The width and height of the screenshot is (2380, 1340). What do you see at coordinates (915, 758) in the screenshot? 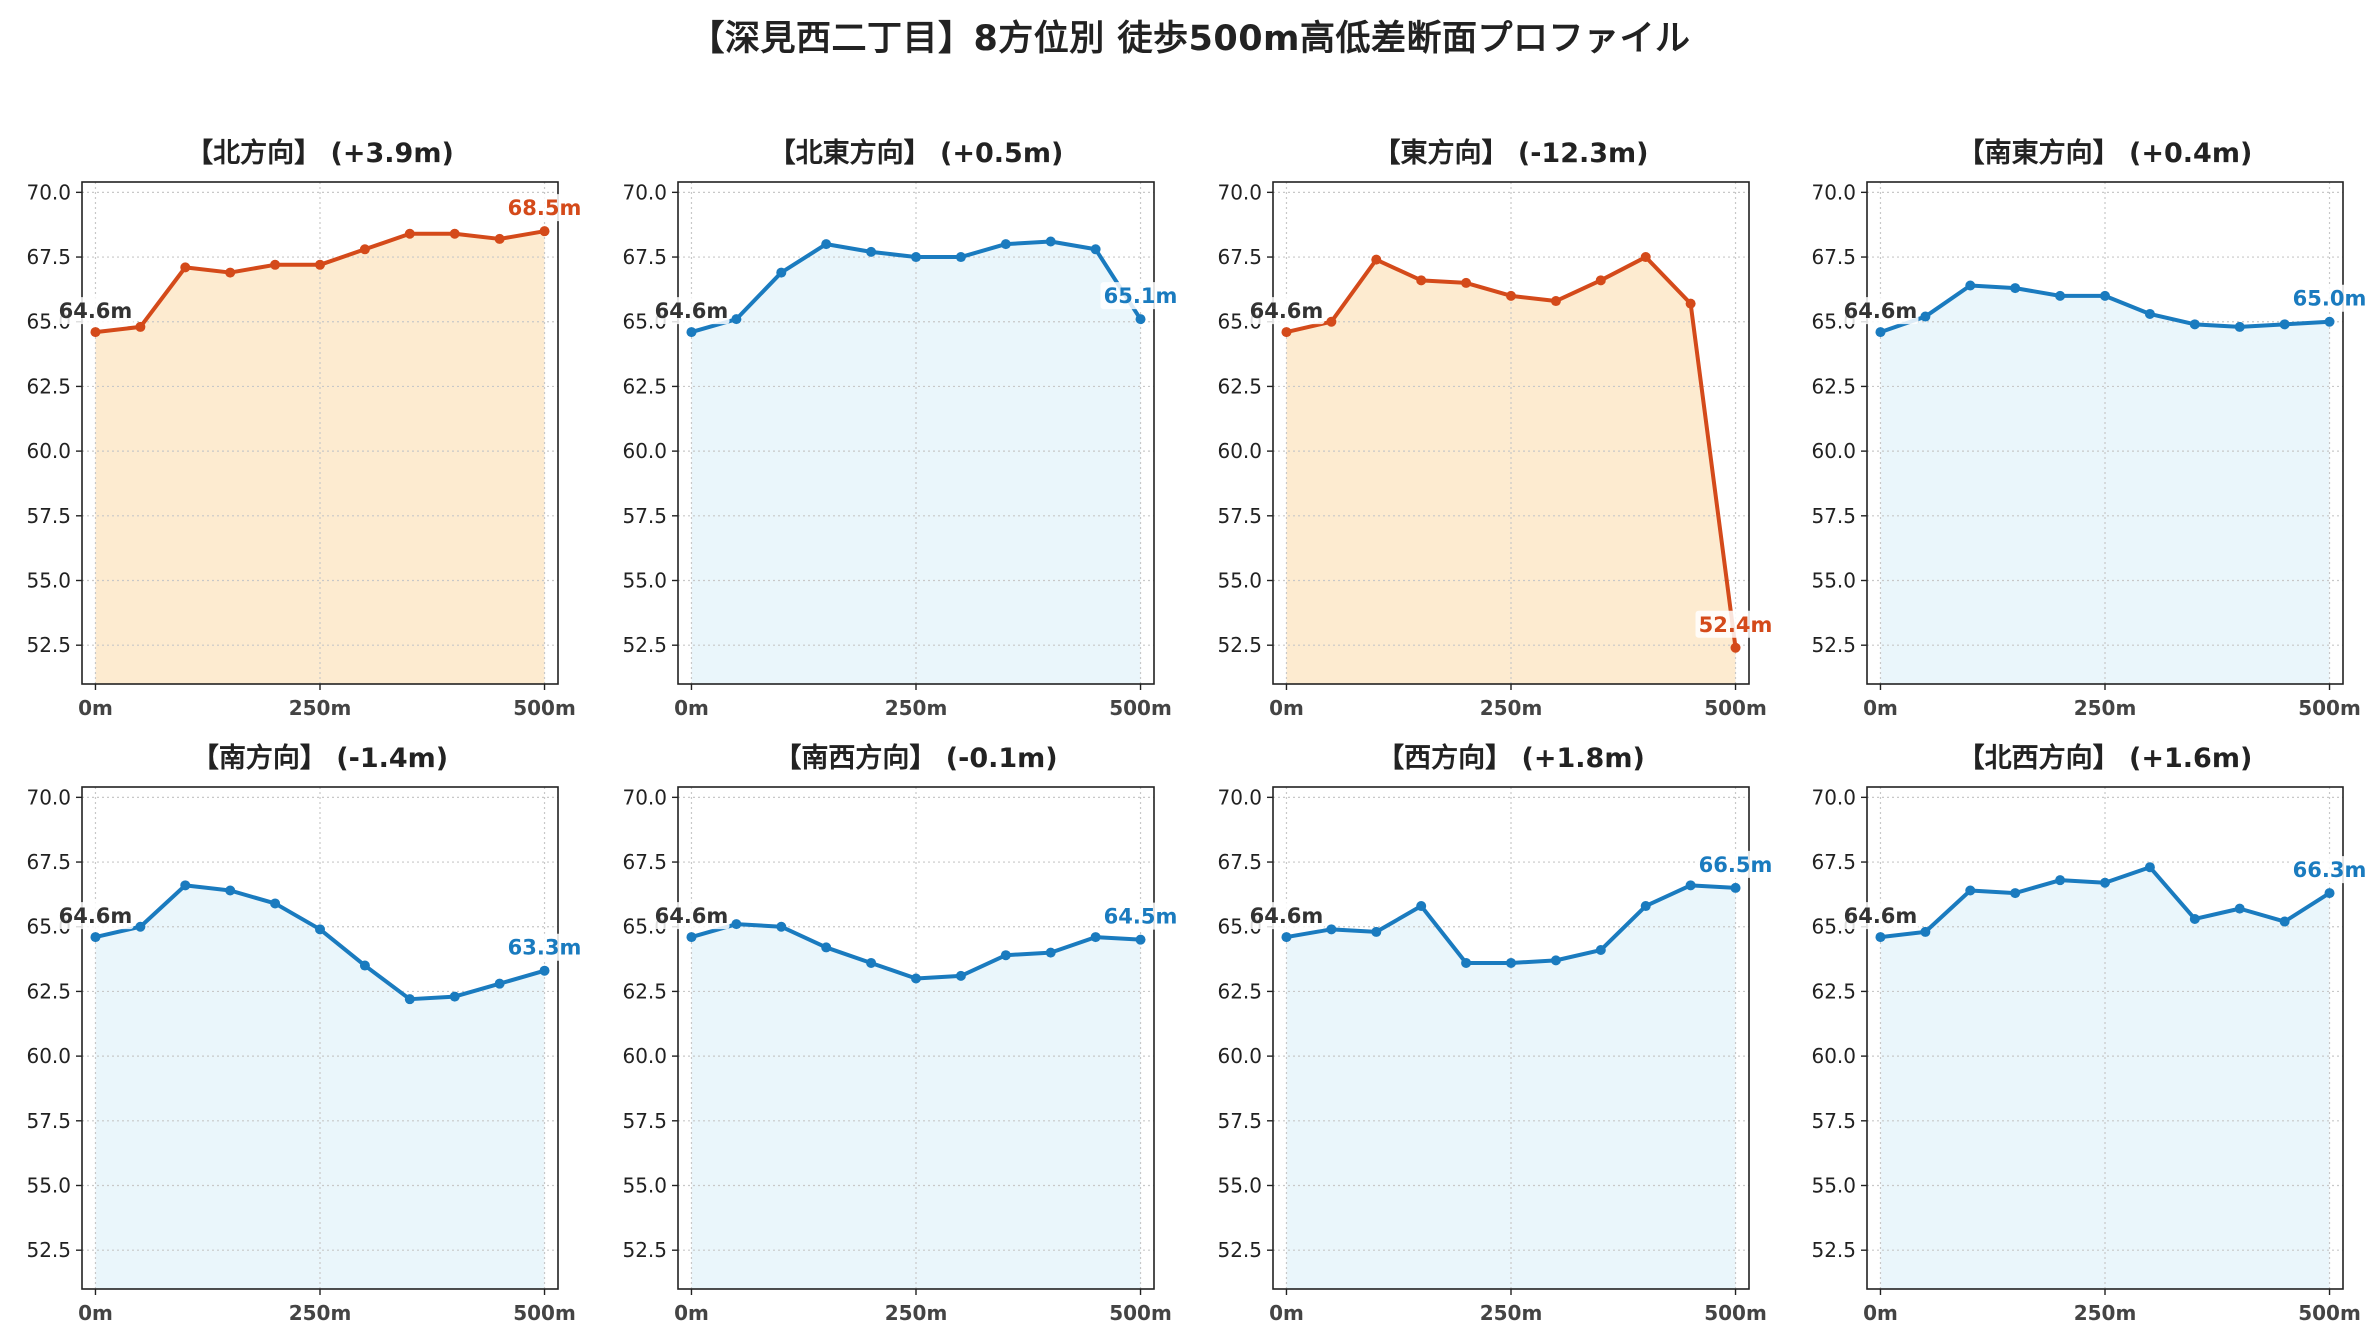
I see `subplot-title: 【南西方向】 (-0.1m)` at bounding box center [915, 758].